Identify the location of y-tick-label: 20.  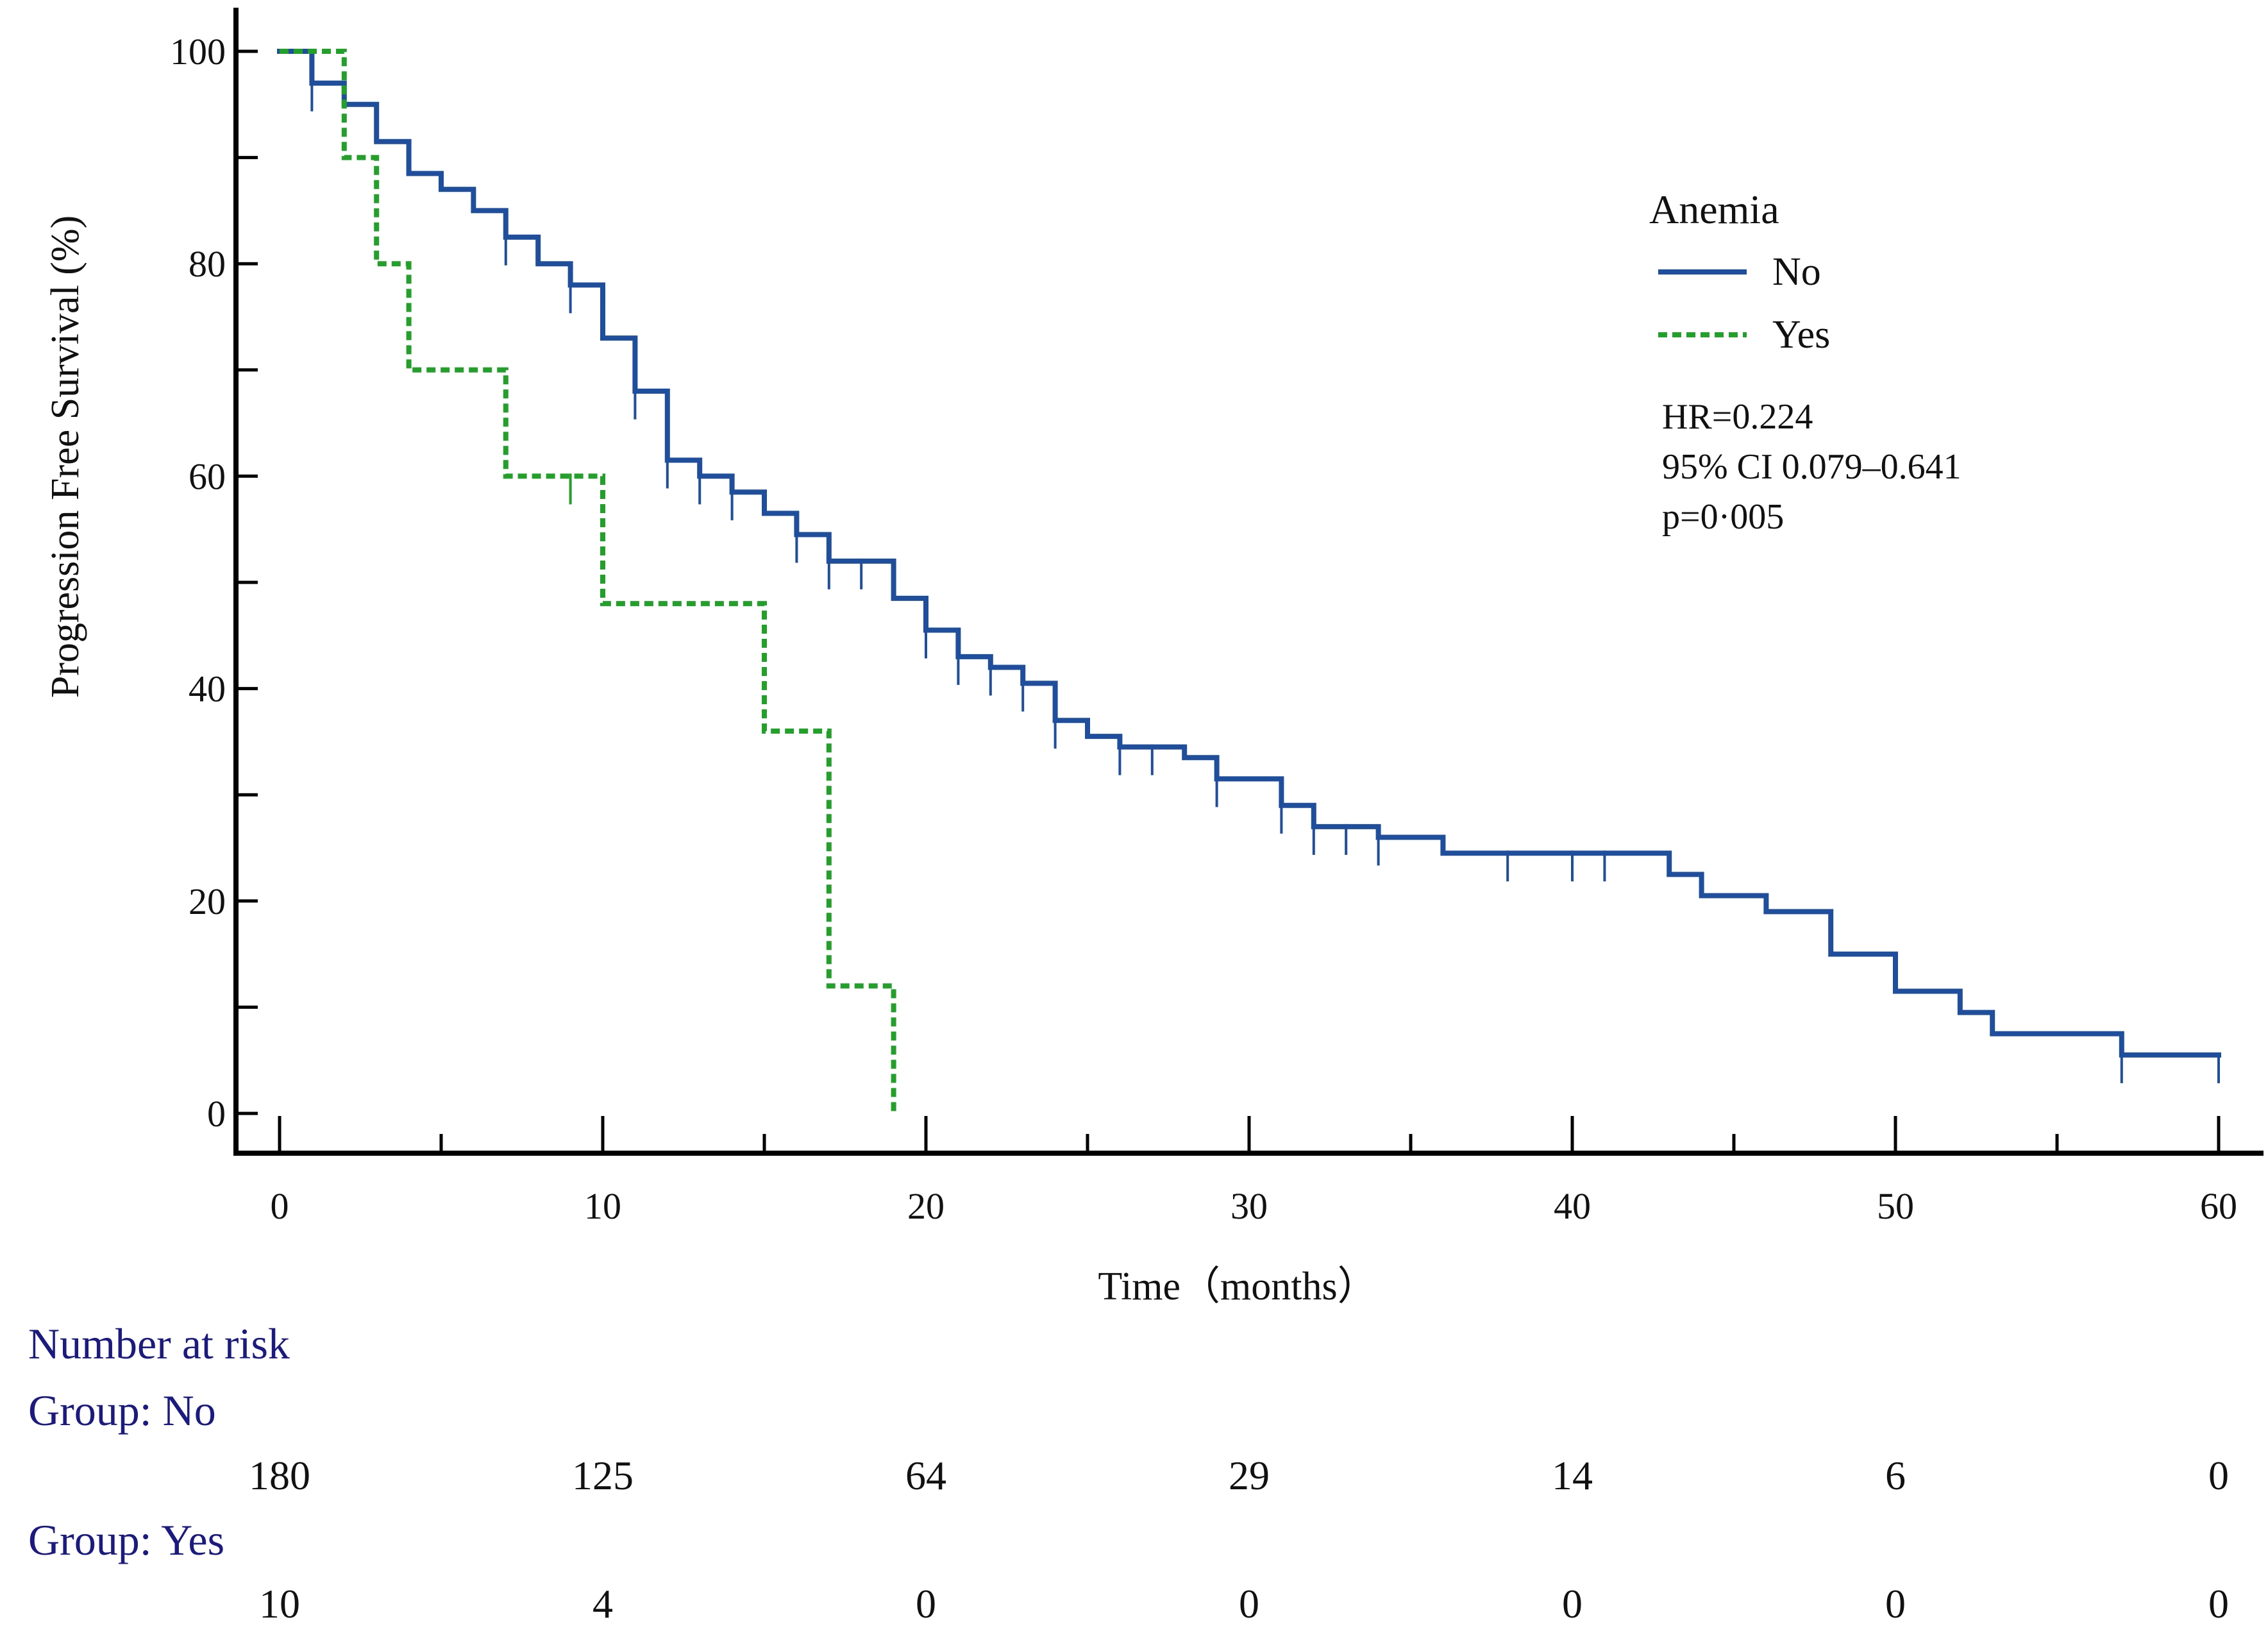
(207, 902).